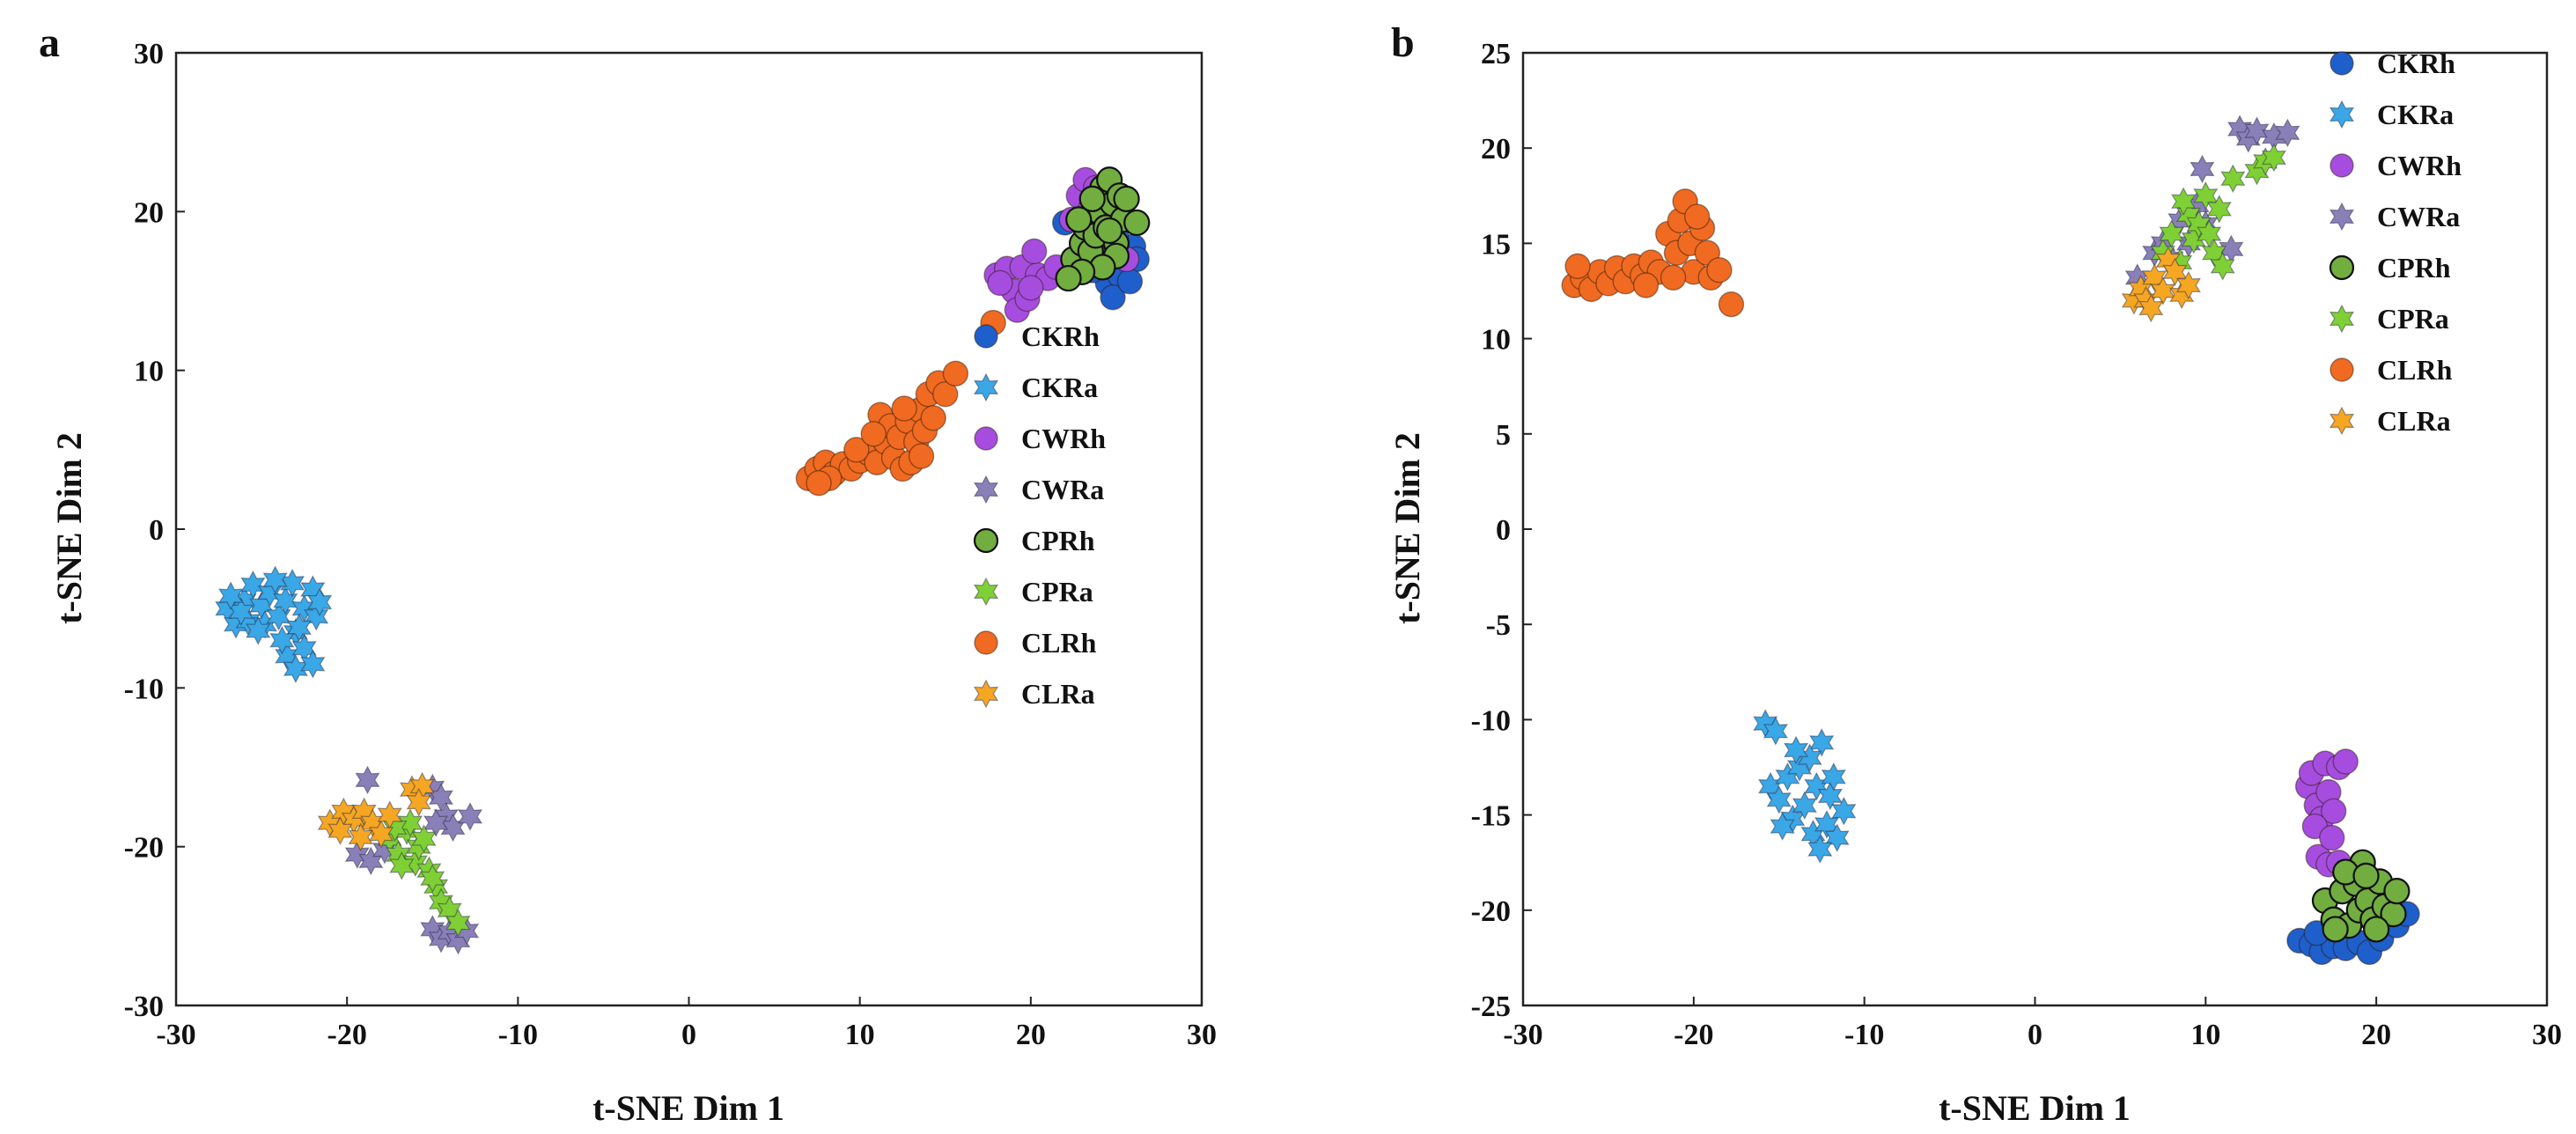 Image resolution: width=2576 pixels, height=1134 pixels. What do you see at coordinates (688, 1108) in the screenshot?
I see `x-axis-label-a: t-SNE Dim 1` at bounding box center [688, 1108].